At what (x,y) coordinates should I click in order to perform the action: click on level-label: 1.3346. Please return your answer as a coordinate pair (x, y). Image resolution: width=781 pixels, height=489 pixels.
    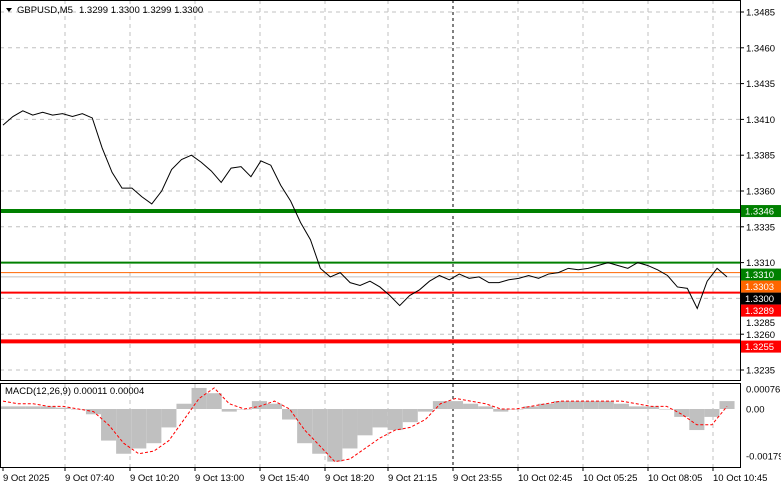
    Looking at the image, I should click on (759, 212).